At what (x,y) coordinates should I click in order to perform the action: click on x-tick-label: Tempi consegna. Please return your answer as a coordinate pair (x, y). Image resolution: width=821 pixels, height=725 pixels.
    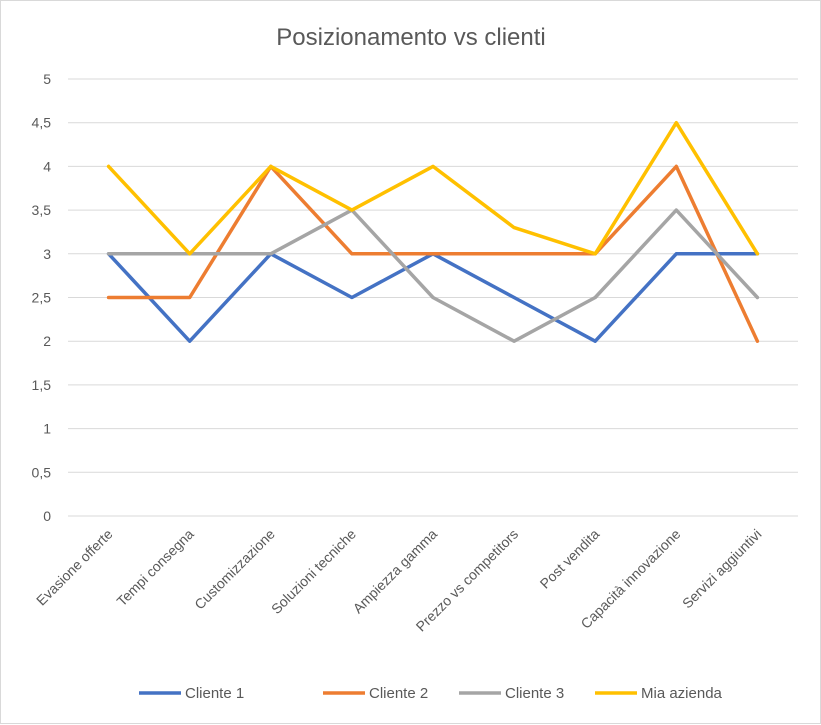
    Looking at the image, I should click on (155, 568).